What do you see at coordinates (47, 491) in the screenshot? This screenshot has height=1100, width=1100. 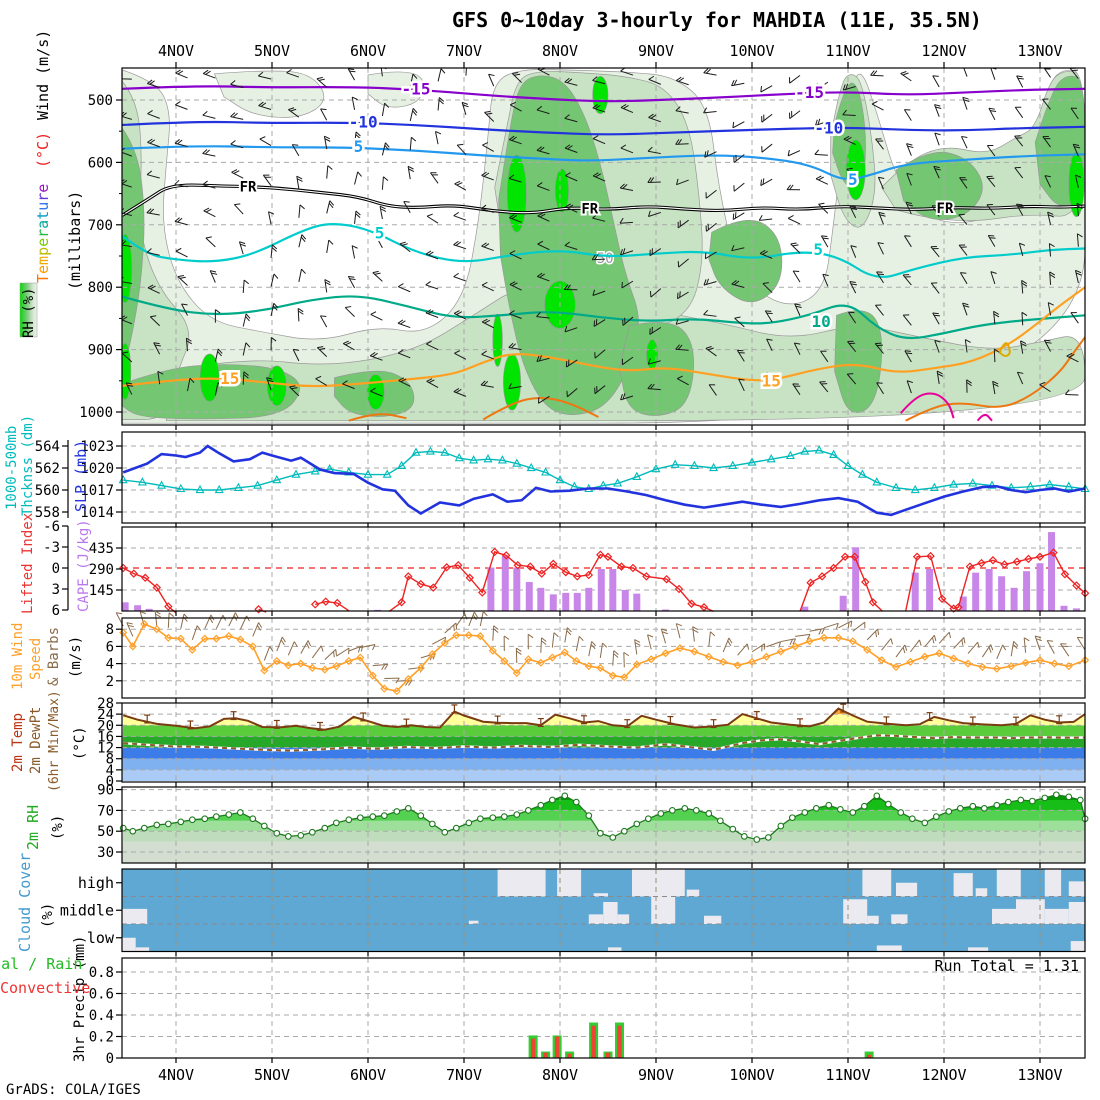 I see `svg-text: 560` at bounding box center [47, 491].